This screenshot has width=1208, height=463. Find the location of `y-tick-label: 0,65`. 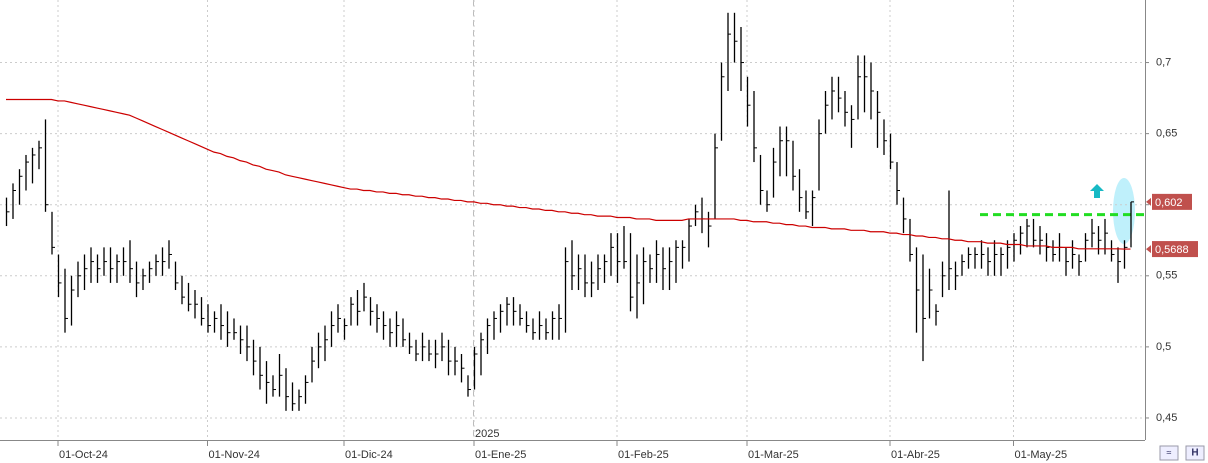

y-tick-label: 0,65 is located at coordinates (1166, 134).